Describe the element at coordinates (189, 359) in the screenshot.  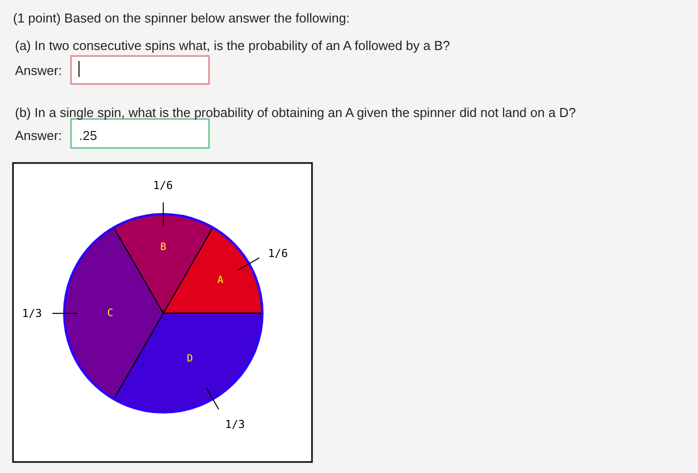
I see `slice-label: D` at that location.